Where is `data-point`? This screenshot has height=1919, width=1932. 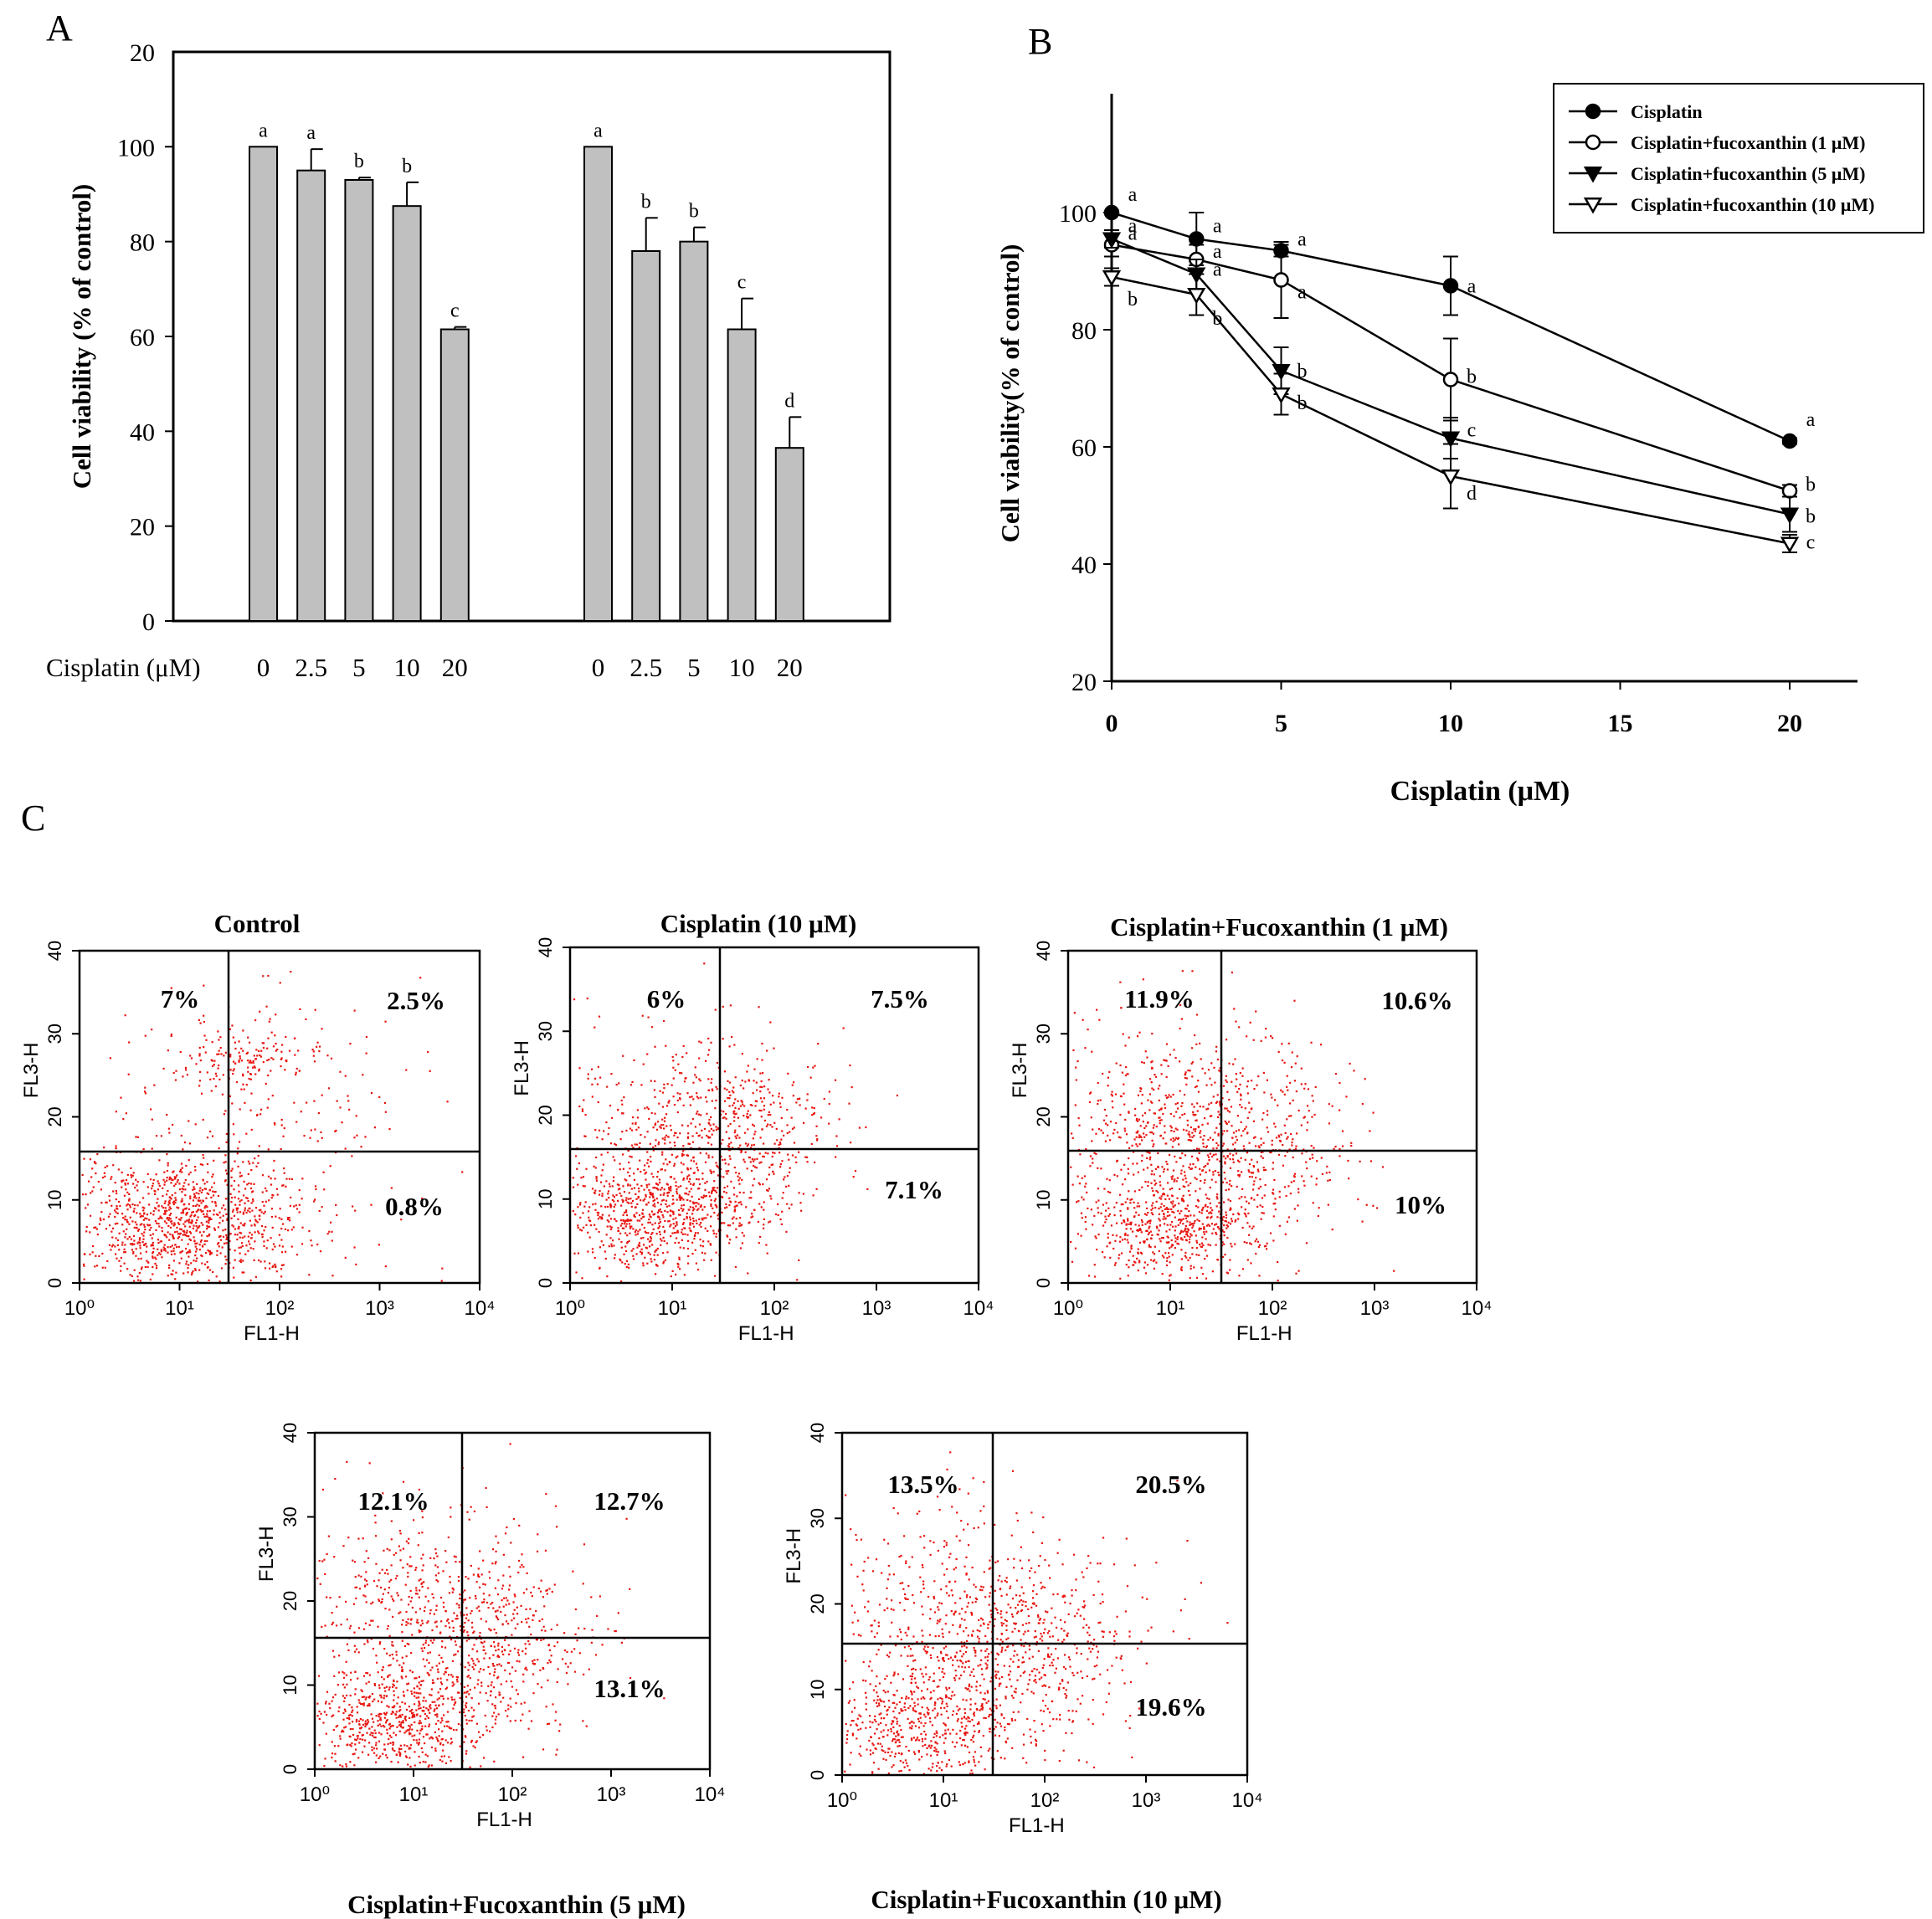
data-point is located at coordinates (1790, 516).